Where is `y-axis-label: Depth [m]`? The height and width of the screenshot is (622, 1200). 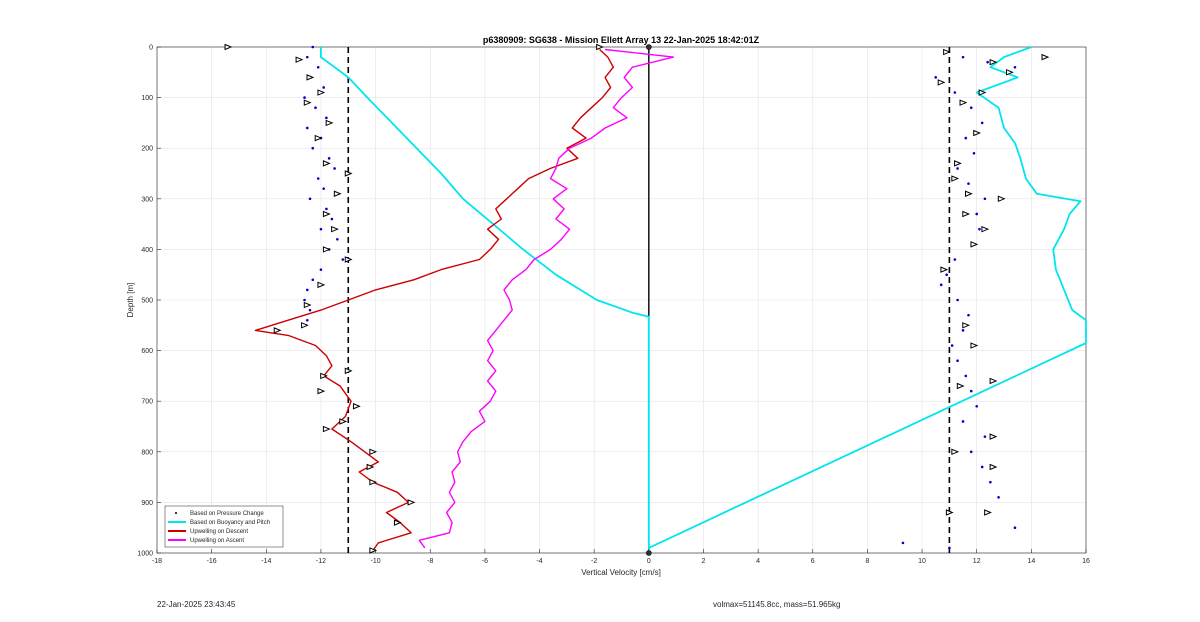 y-axis-label: Depth [m] is located at coordinates (130, 300).